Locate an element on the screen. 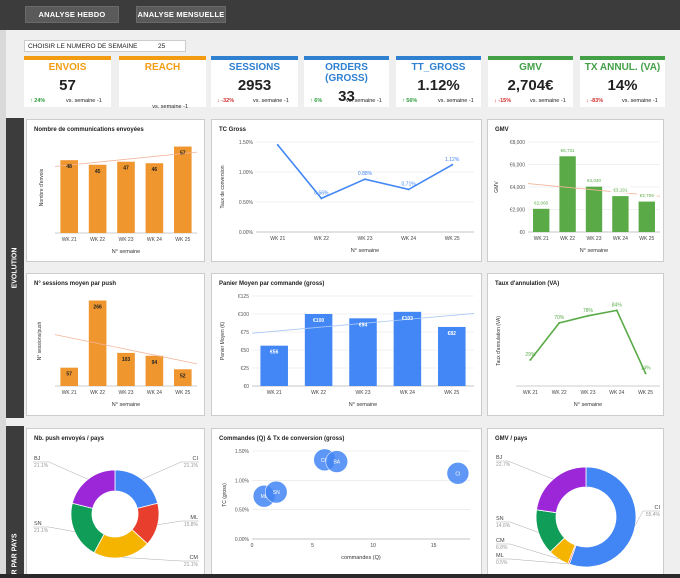  week-selector-value: 25 is located at coordinates (162, 46).